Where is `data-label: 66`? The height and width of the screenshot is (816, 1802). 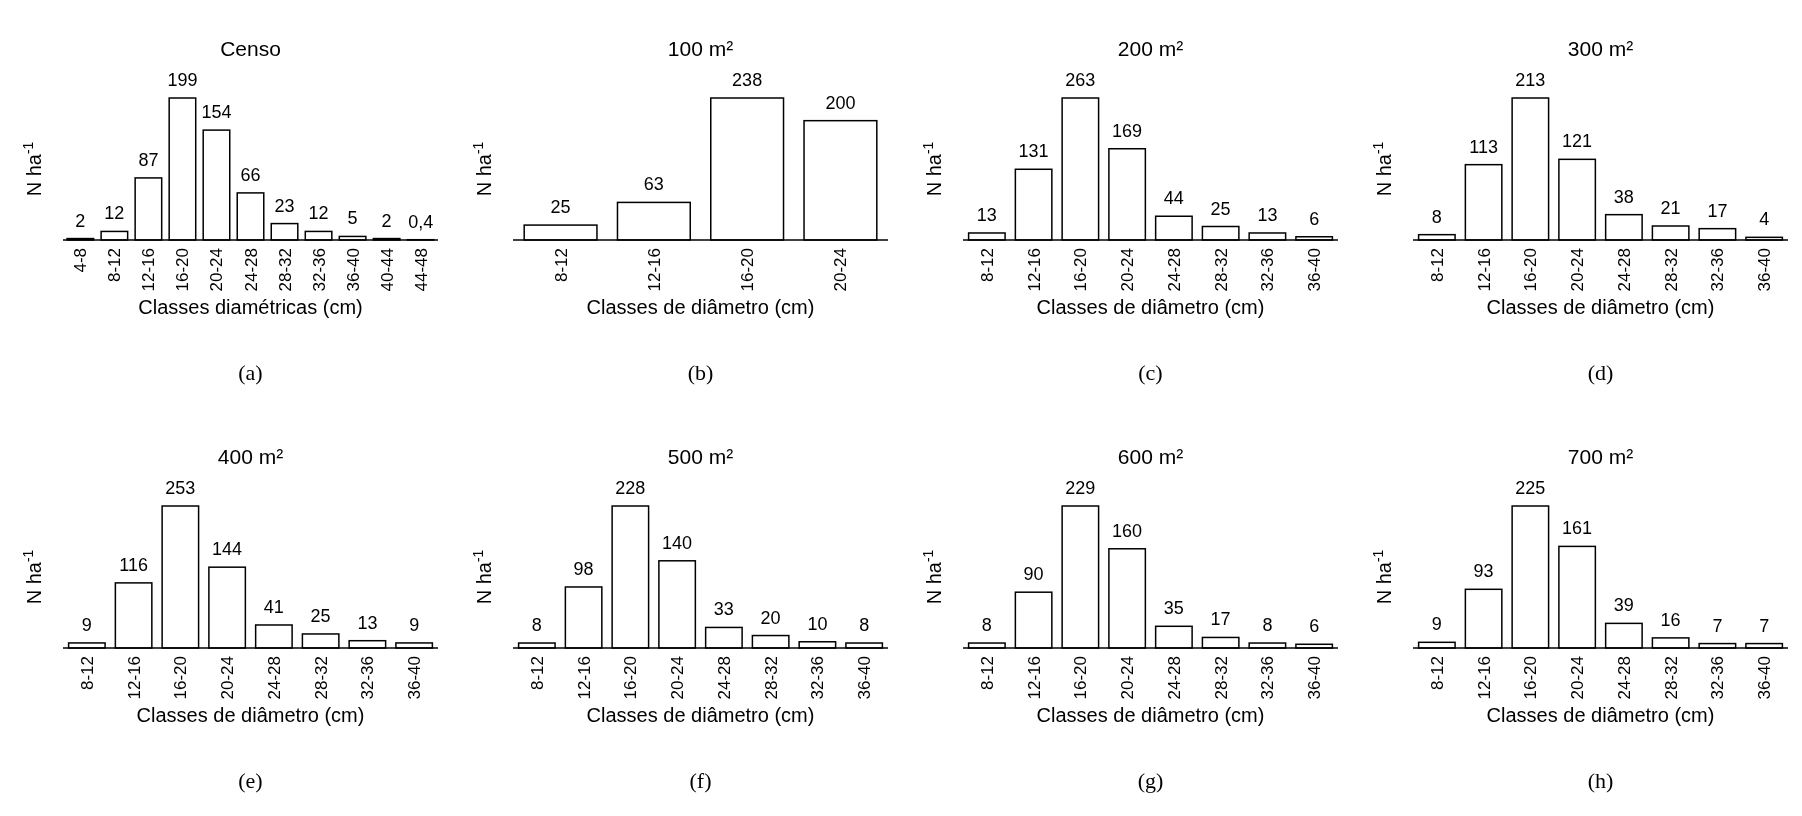 data-label: 66 is located at coordinates (250, 174).